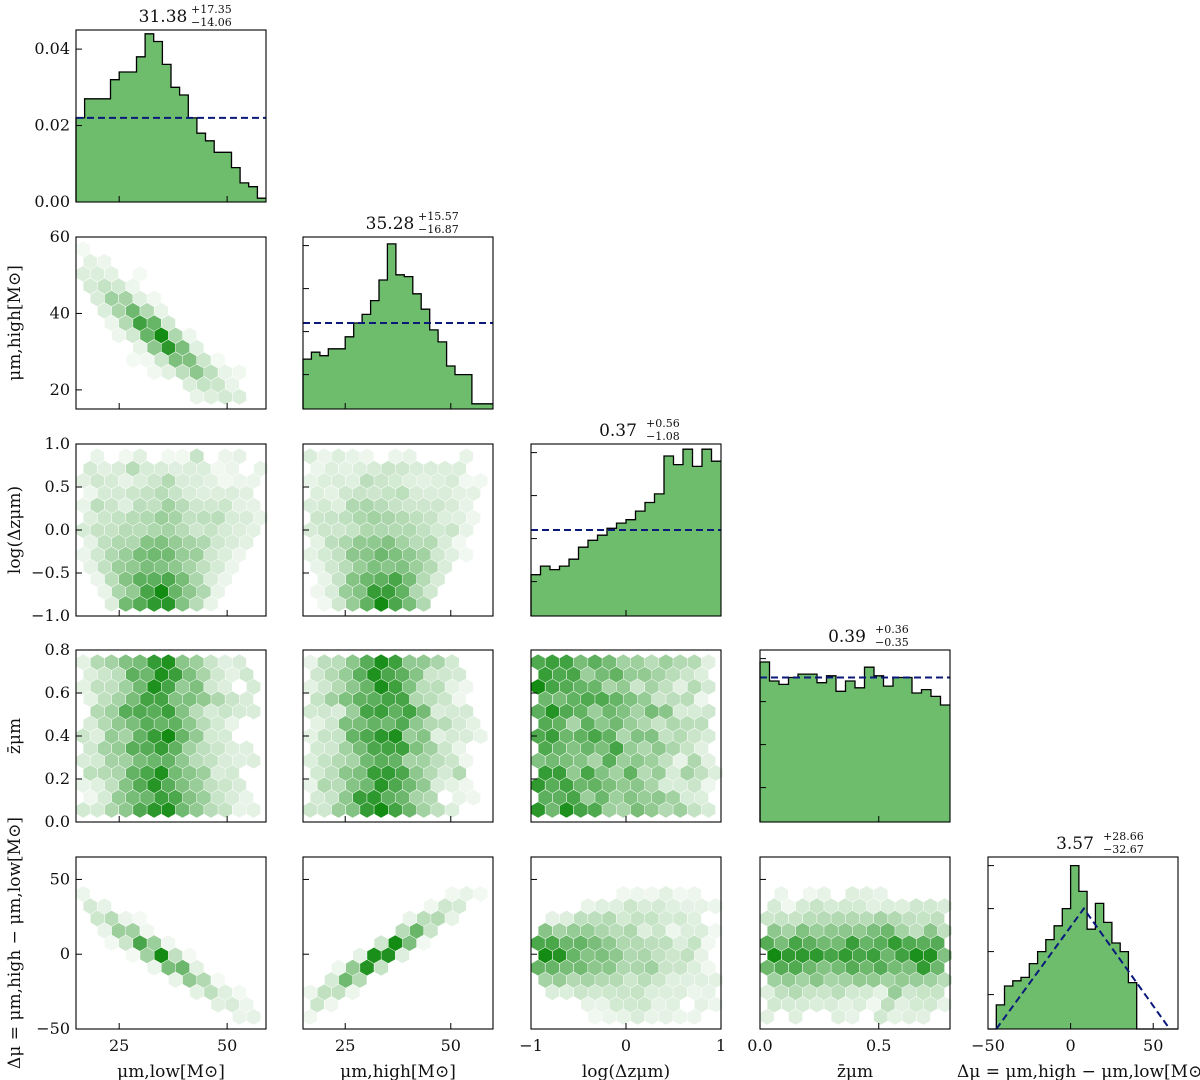 This screenshot has height=1080, width=1200. I want to click on title-plus-error: +0.36, so click(892, 629).